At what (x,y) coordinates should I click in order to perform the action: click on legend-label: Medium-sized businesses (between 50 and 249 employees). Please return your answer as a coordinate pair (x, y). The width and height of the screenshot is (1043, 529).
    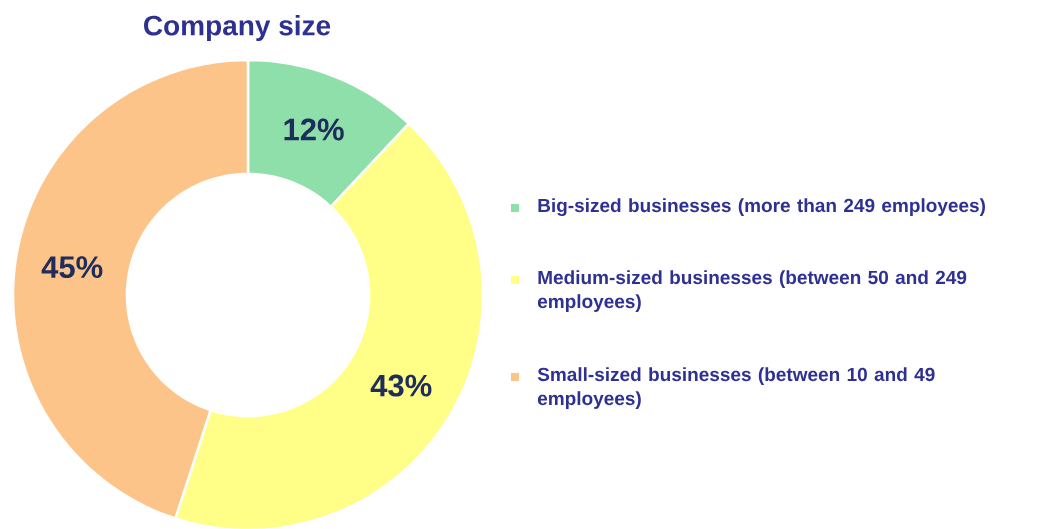
    Looking at the image, I should click on (752, 291).